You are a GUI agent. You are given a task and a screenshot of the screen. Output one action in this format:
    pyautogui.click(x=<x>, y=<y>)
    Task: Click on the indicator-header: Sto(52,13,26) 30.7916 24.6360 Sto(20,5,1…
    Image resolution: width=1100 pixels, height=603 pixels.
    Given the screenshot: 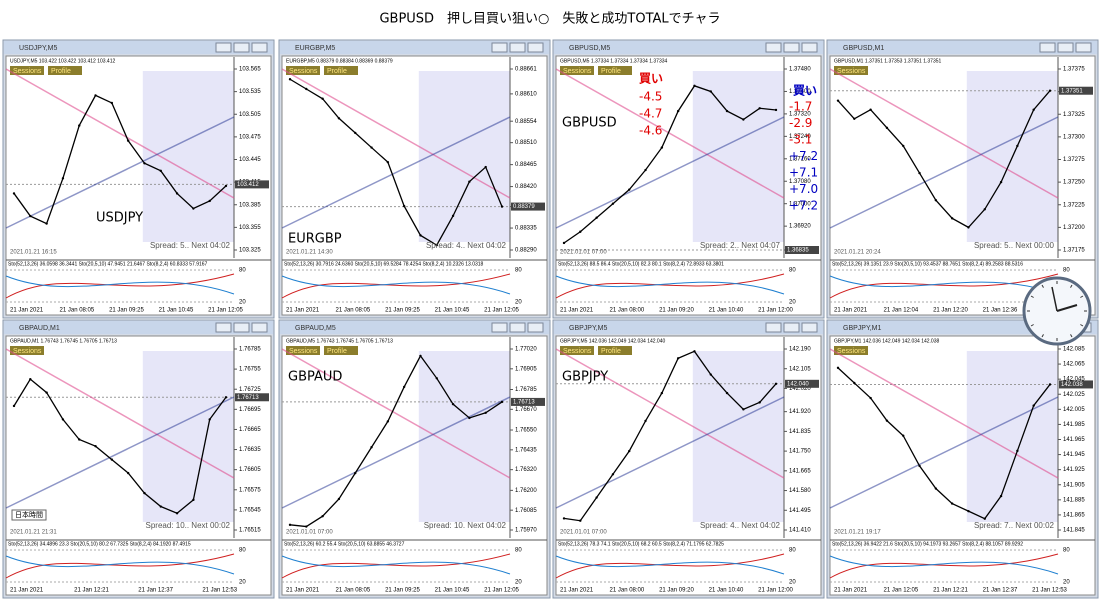 What is the action you would take?
    pyautogui.click(x=384, y=264)
    